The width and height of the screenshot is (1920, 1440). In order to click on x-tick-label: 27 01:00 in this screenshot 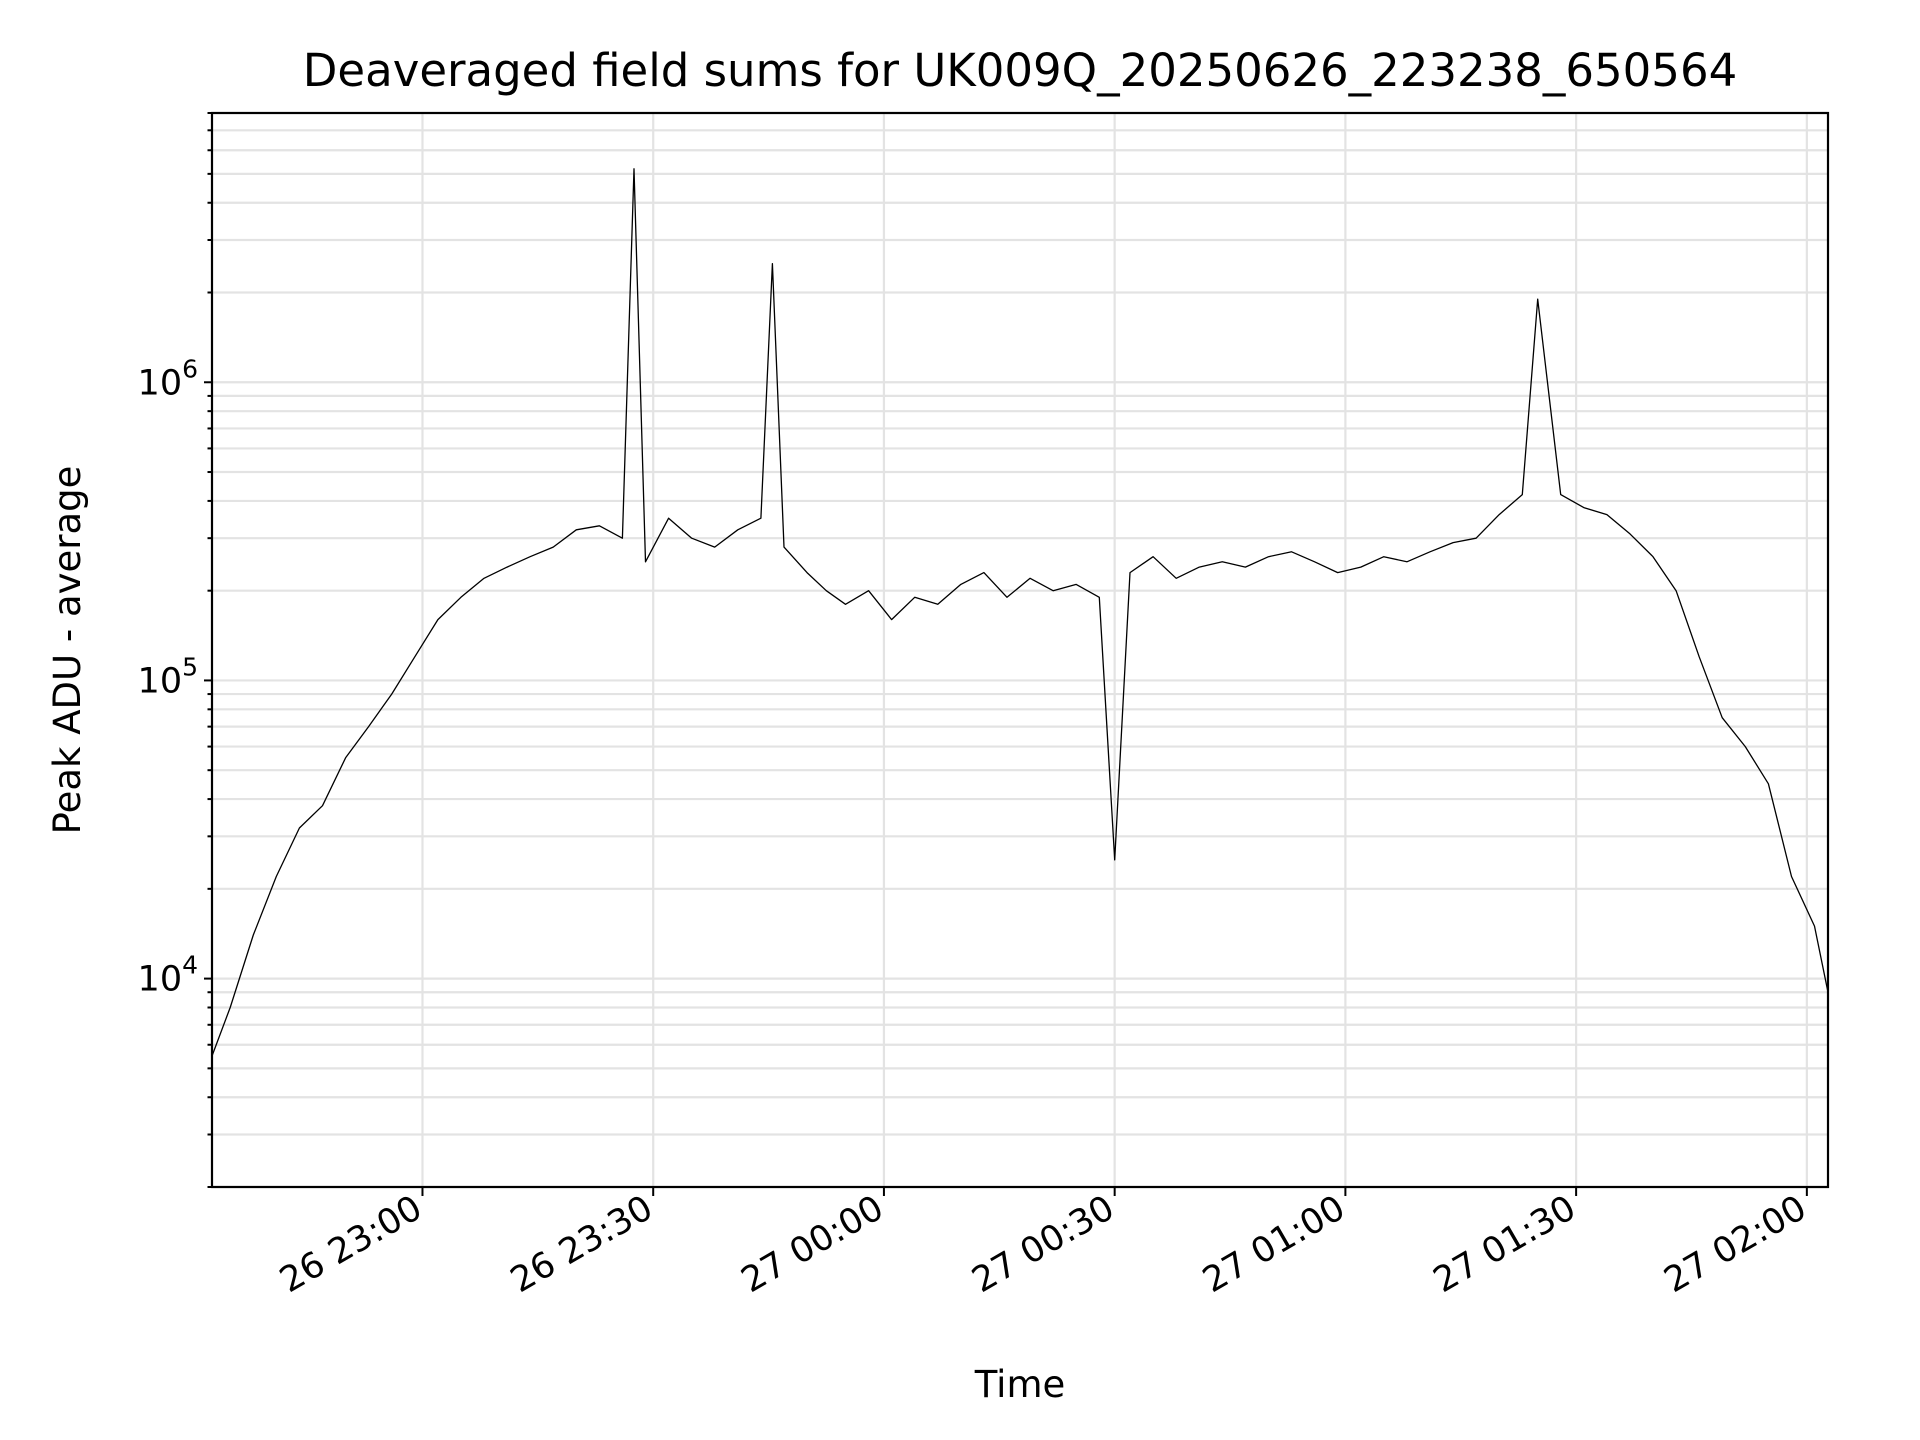, I will do `click(1274, 1244)`.